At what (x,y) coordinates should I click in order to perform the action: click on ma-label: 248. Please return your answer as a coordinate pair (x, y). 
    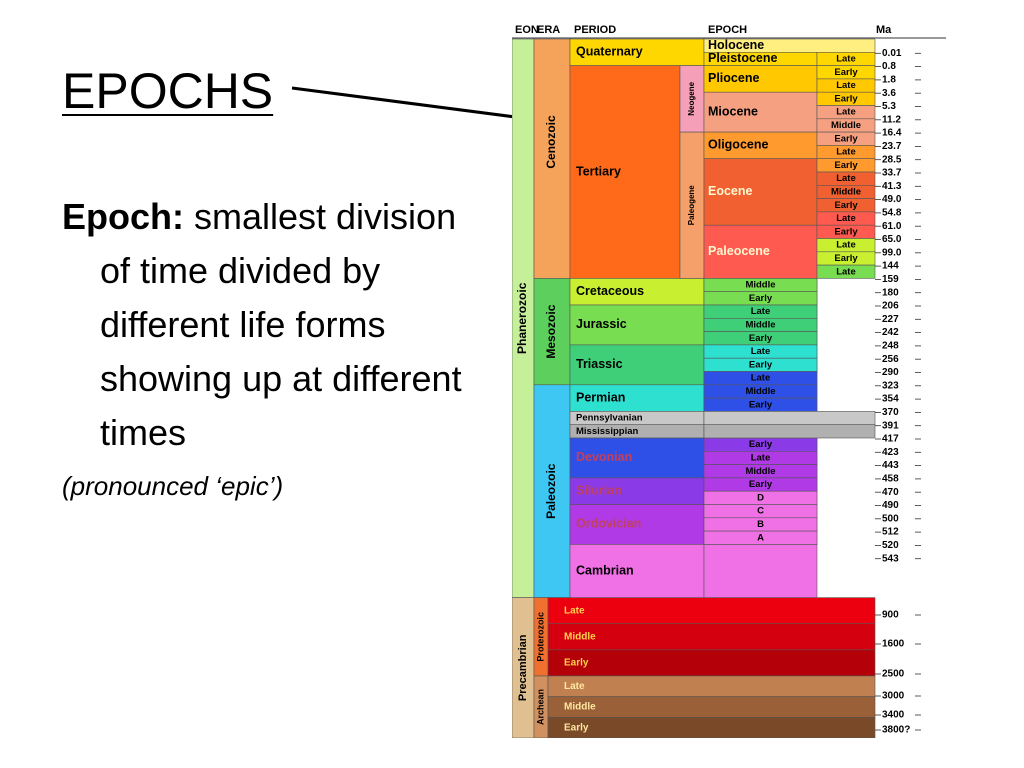
    Looking at the image, I should click on (890, 346).